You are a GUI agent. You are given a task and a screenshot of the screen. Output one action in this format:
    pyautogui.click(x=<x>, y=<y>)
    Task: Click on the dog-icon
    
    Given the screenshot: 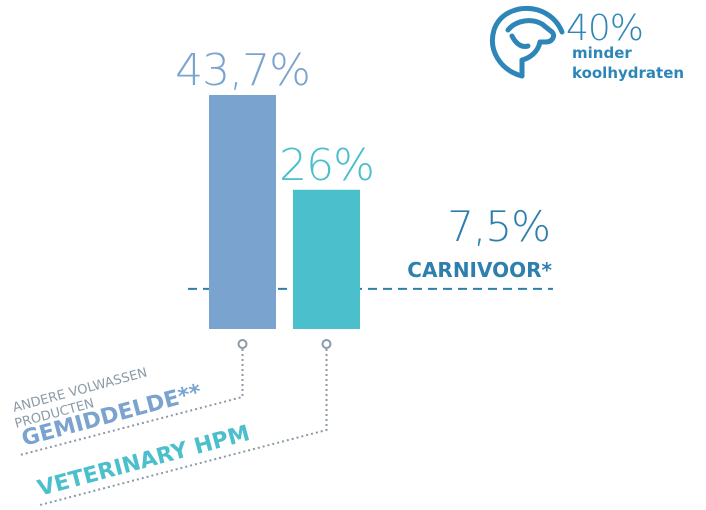 What is the action you would take?
    pyautogui.click(x=527, y=42)
    